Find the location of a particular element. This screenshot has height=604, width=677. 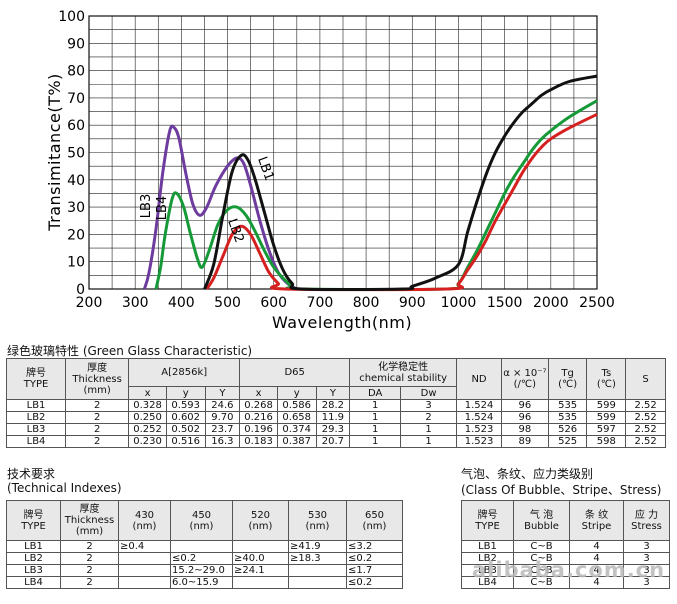

table-cell: 0.658 is located at coordinates (296, 417).